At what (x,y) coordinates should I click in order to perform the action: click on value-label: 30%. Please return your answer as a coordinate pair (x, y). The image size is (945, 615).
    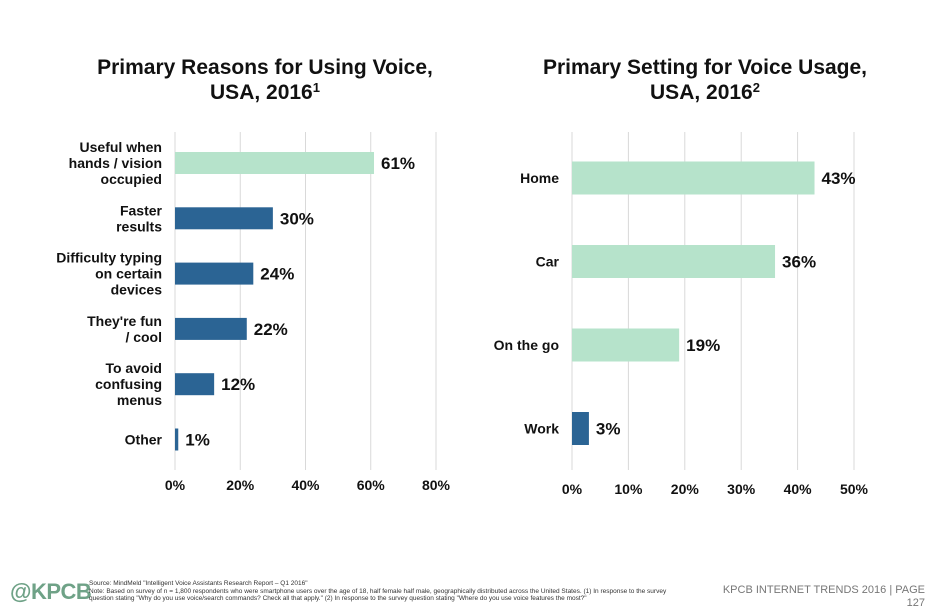
    Looking at the image, I should click on (297, 218).